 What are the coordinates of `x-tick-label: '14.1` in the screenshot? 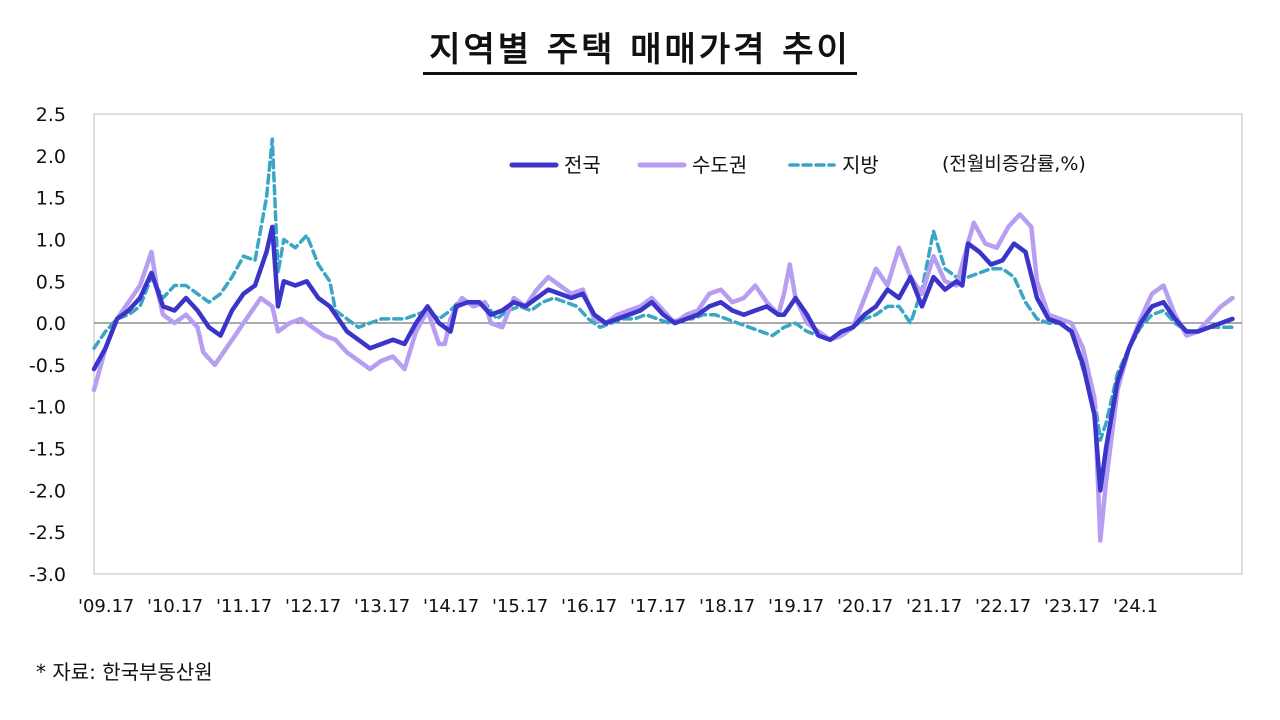 It's located at (445, 606).